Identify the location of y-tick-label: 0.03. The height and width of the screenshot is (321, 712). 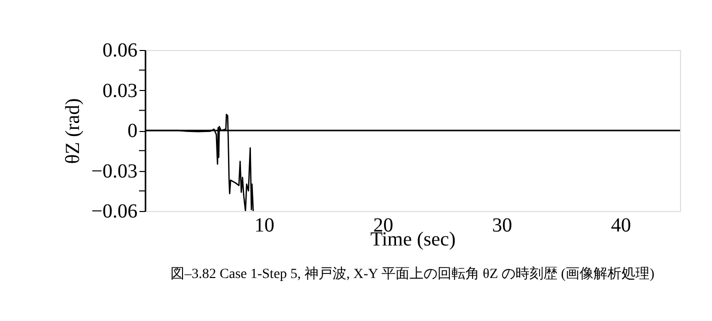
(120, 91).